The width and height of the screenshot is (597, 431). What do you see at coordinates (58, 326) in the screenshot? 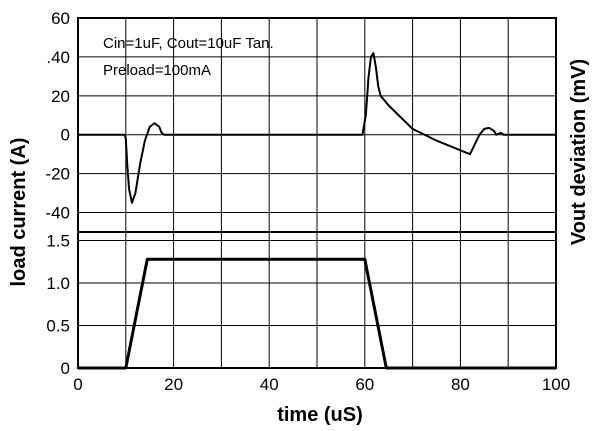
I see `load-y-tick-label: 0.5` at bounding box center [58, 326].